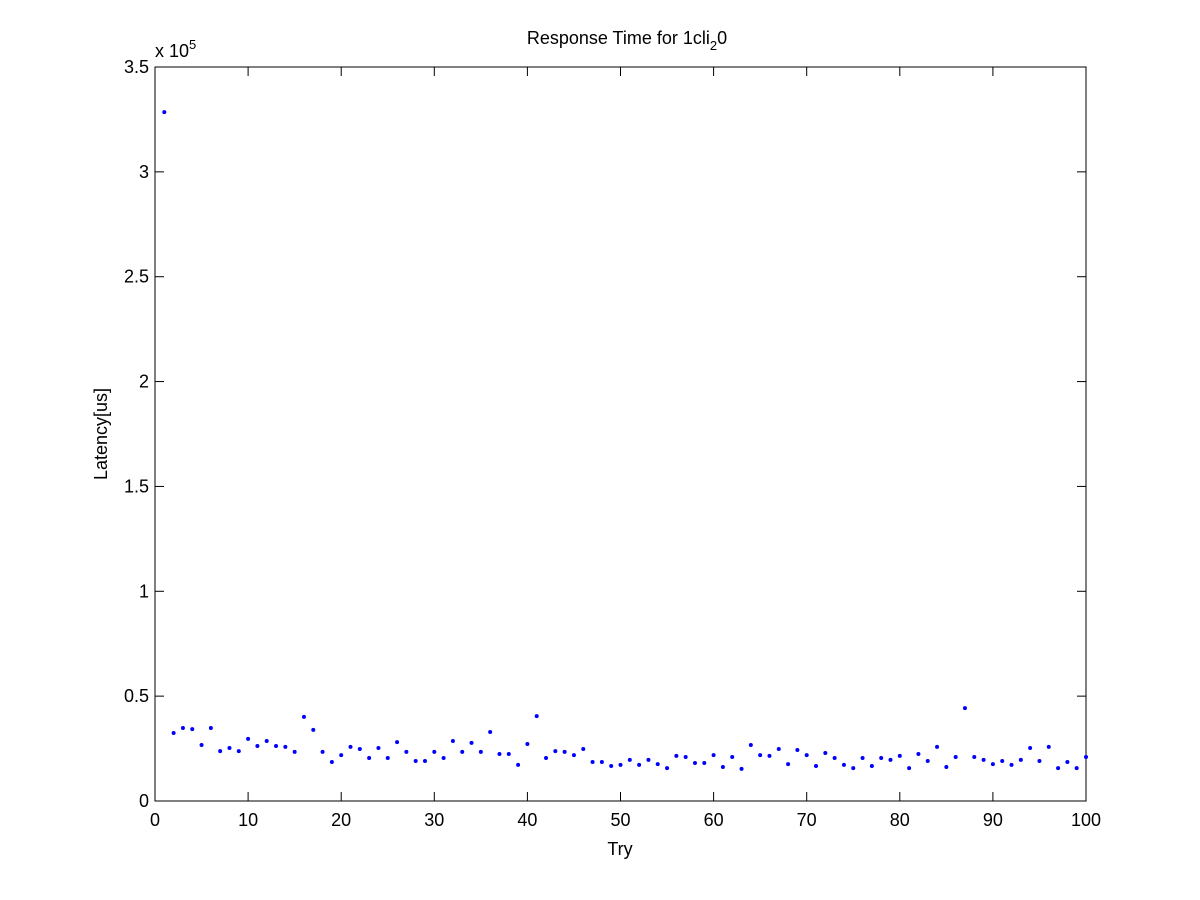  Describe the element at coordinates (619, 849) in the screenshot. I see `x-axis-label: Try` at that location.